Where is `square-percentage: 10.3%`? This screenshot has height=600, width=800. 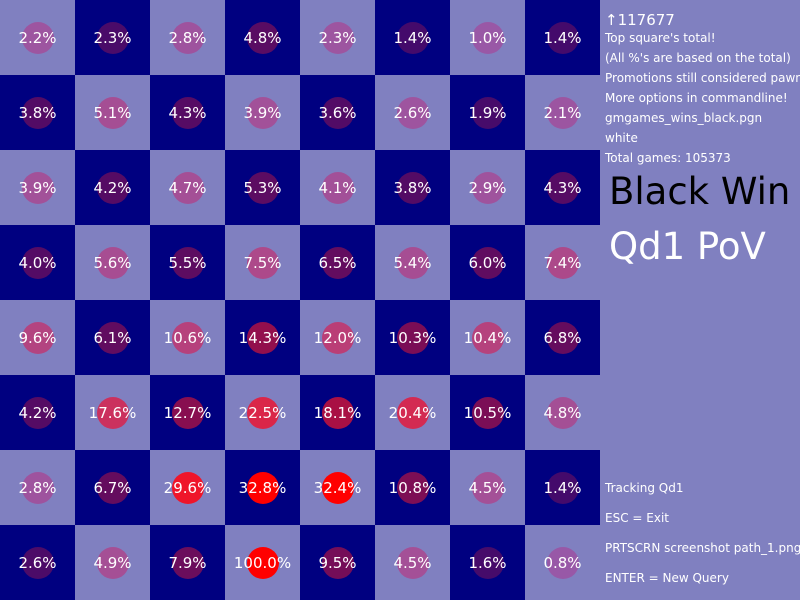
square-percentage: 10.3% is located at coordinates (412, 337).